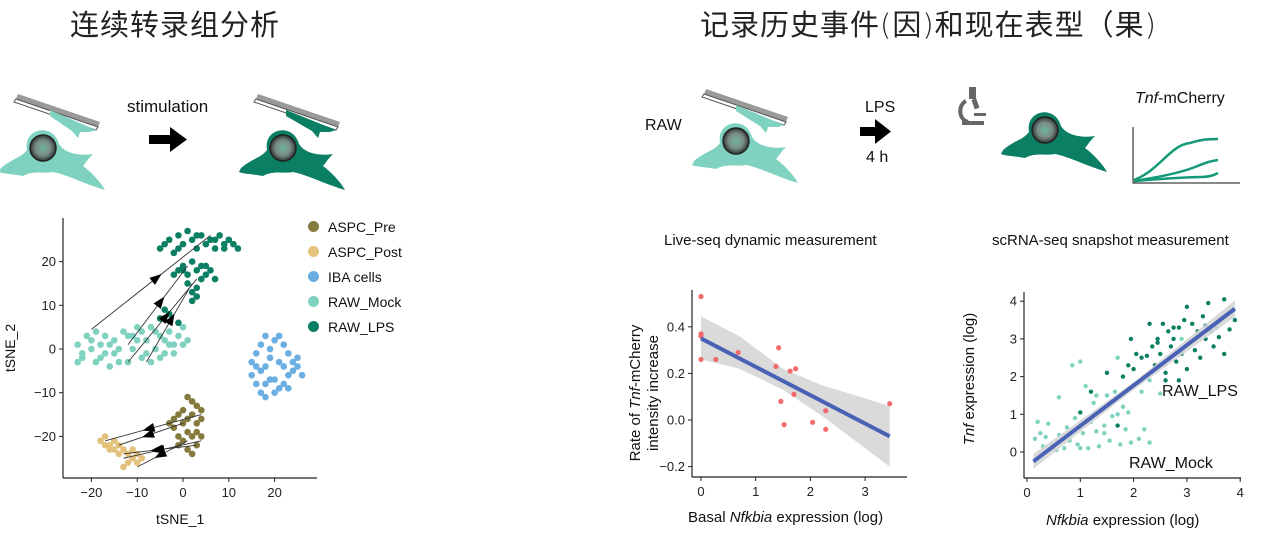 The image size is (1269, 547). Describe the element at coordinates (1144, 520) in the screenshot. I see `snapshot-xlabel-post: expression (log)` at that location.